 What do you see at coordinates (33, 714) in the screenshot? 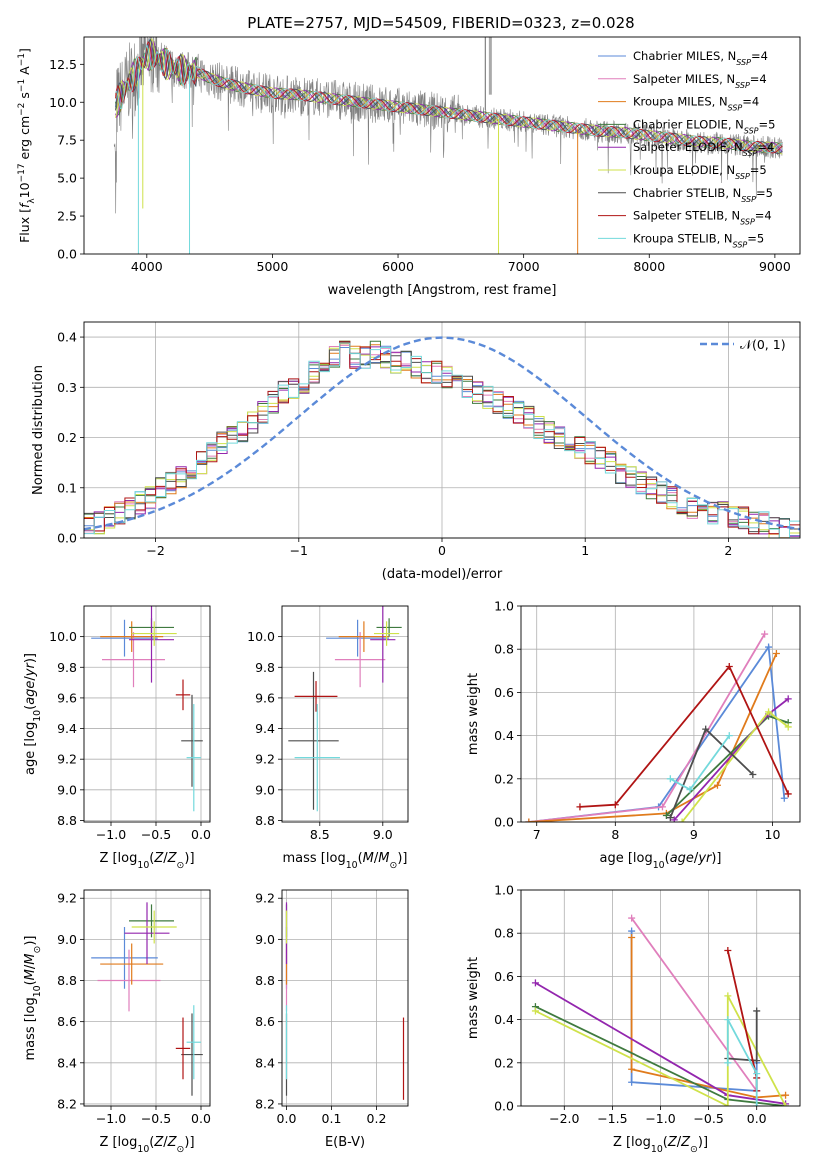
I see `y-axis-label: age [log10(age/yr)]` at bounding box center [33, 714].